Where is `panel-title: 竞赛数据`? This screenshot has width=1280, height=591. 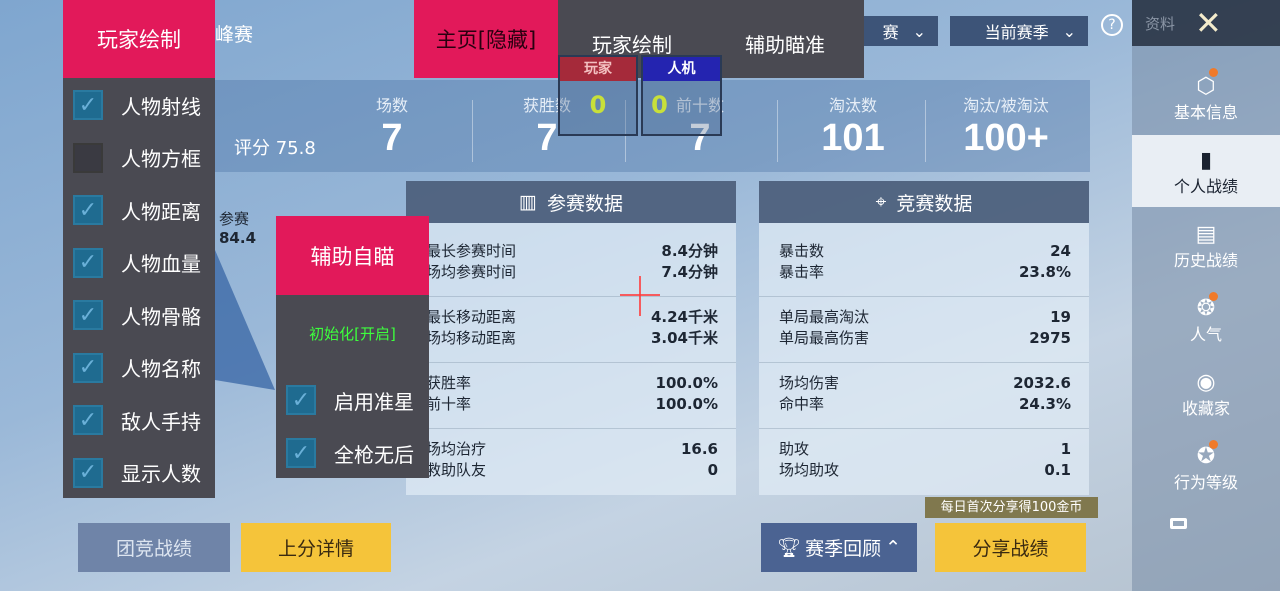
panel-title: 竞赛数据 is located at coordinates (934, 203).